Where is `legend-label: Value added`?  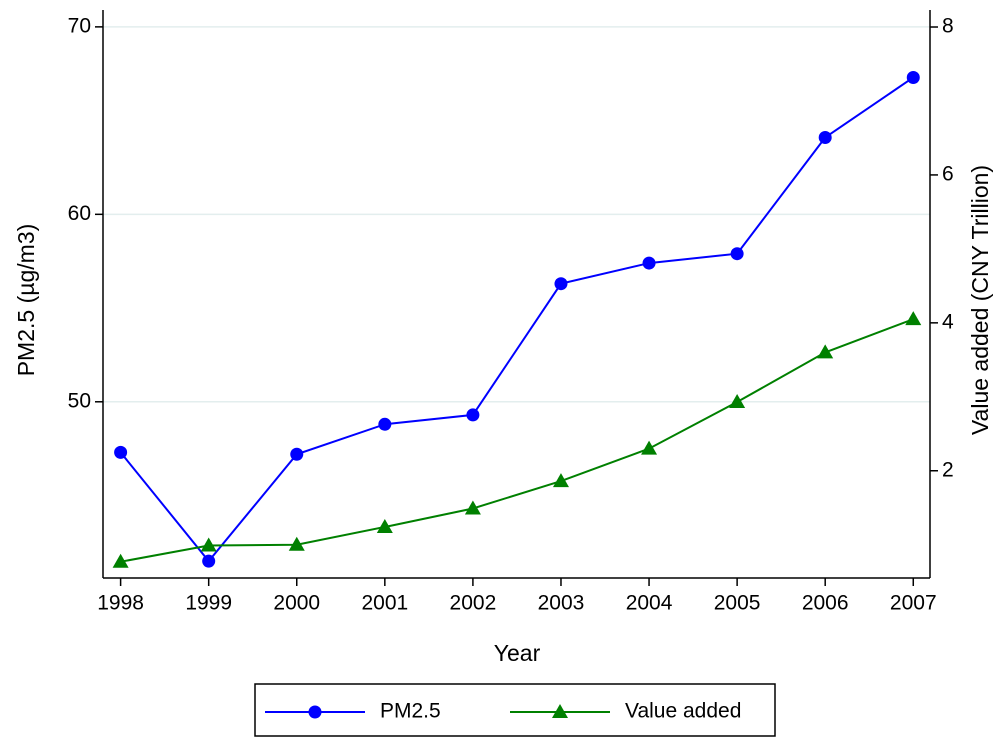
legend-label: Value added is located at coordinates (683, 711).